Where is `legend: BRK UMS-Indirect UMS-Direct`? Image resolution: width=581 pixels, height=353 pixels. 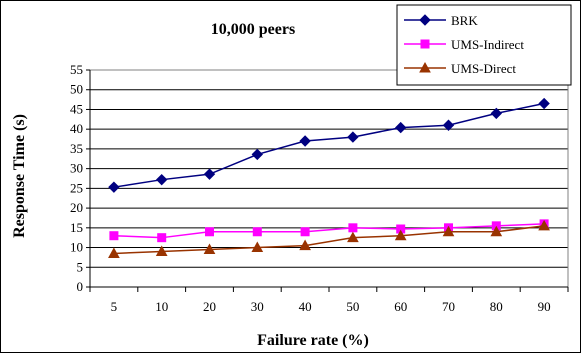
legend: BRK UMS-Indirect UMS-Direct is located at coordinates (484, 45).